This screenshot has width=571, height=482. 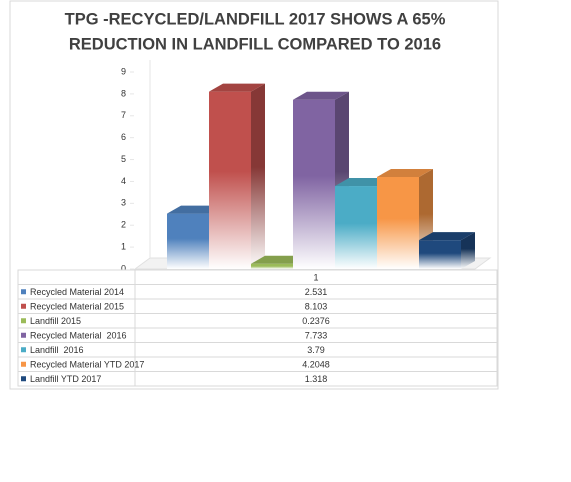 What do you see at coordinates (123, 225) in the screenshot?
I see `y-tick-label: 2` at bounding box center [123, 225].